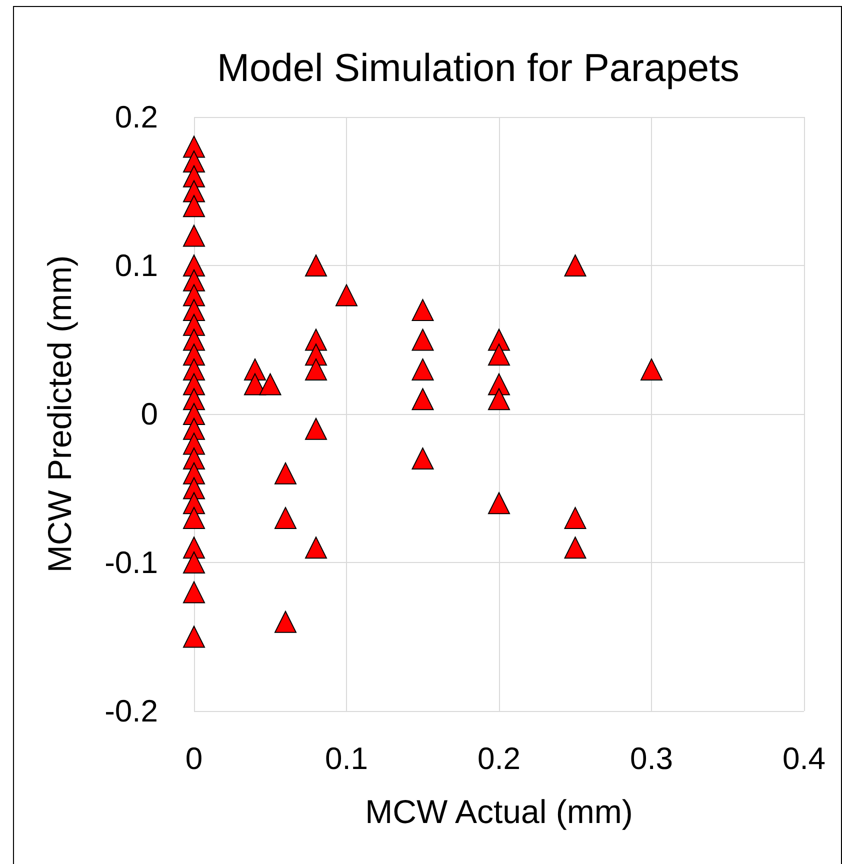  Describe the element at coordinates (149, 414) in the screenshot. I see `y-tick-label: 0` at that location.